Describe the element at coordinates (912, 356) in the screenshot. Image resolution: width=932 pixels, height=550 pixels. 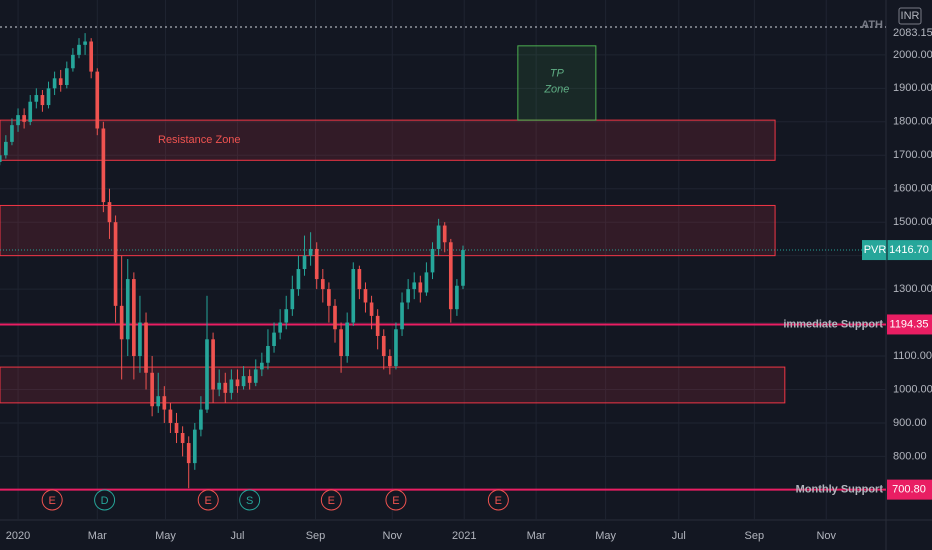
I see `y-tick-label: 1100.00` at that location.